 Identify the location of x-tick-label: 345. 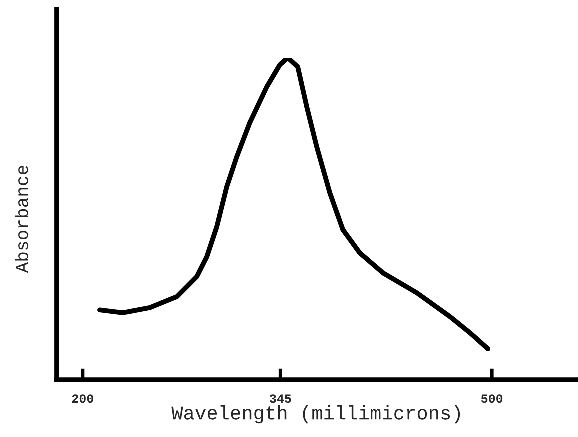
(281, 399).